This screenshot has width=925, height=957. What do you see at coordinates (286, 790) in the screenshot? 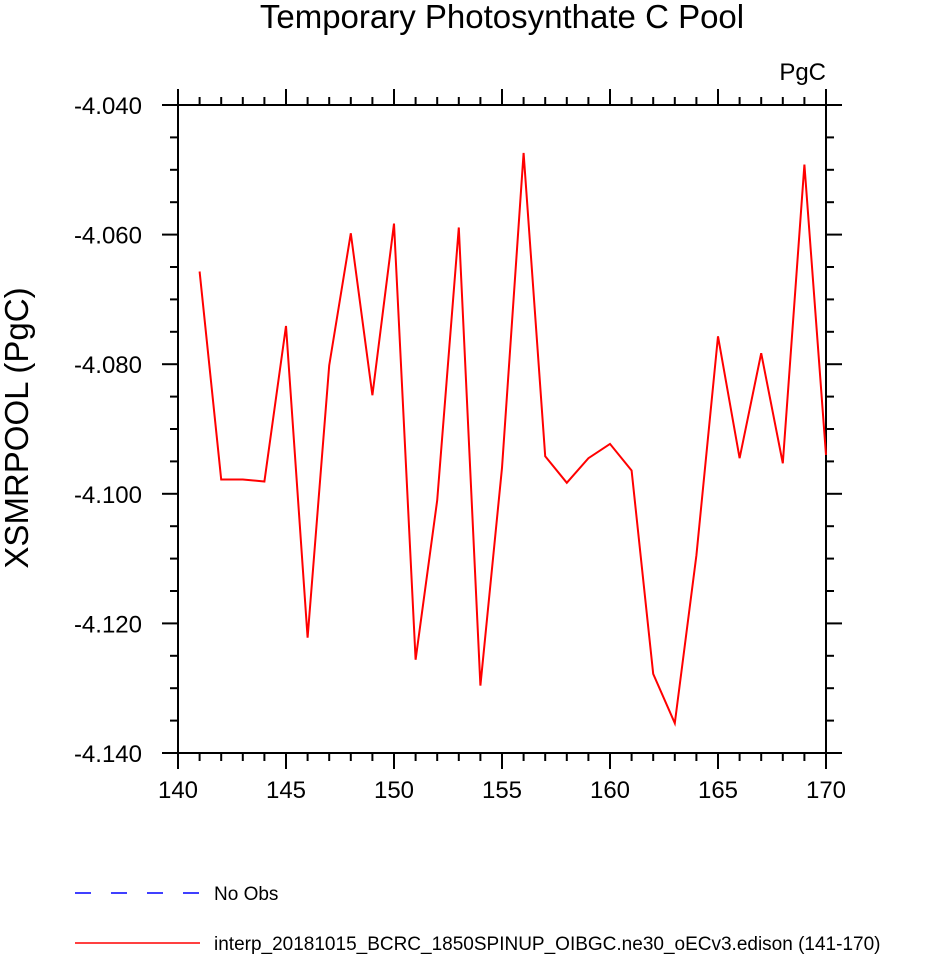
I see `x-tick-label: 145` at bounding box center [286, 790].